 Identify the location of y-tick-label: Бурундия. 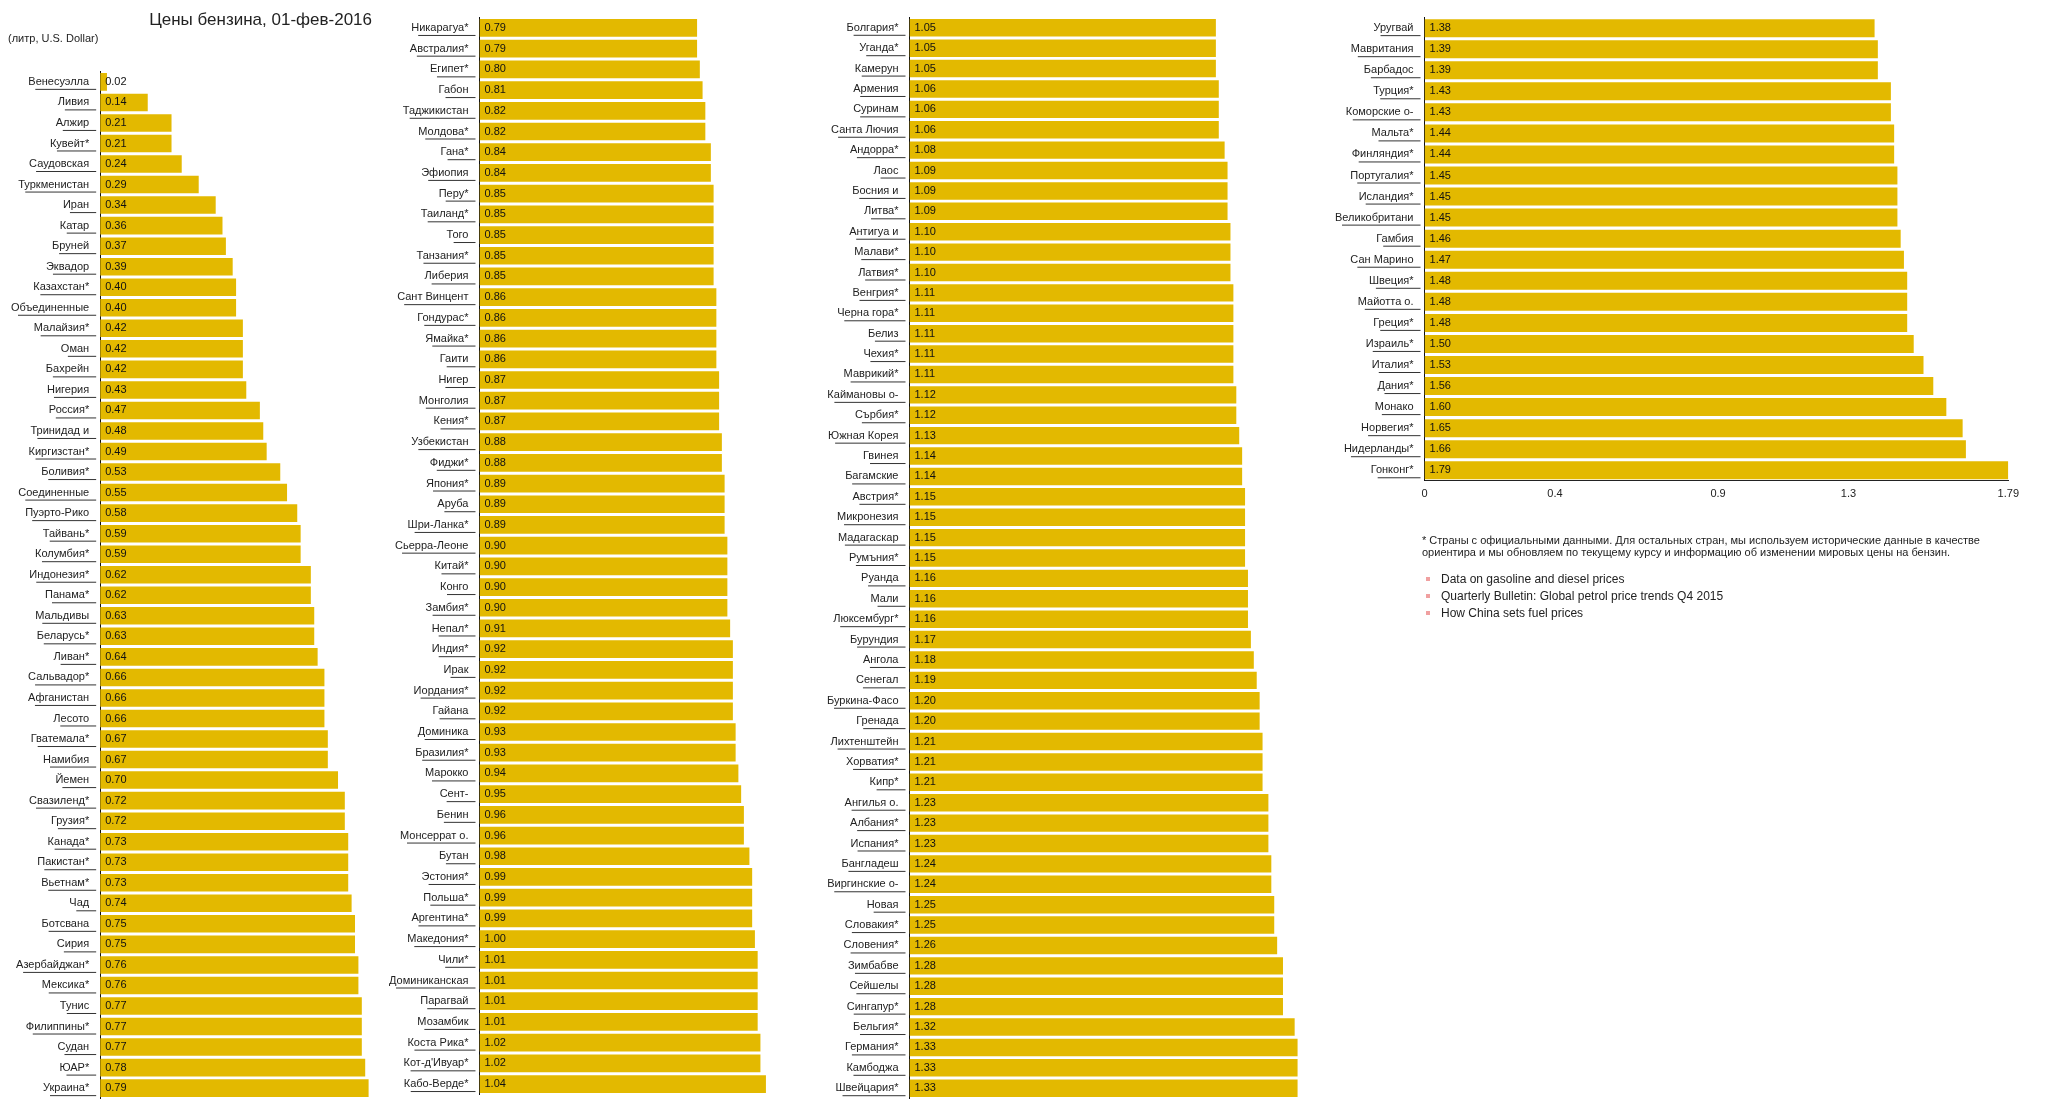
(874, 638).